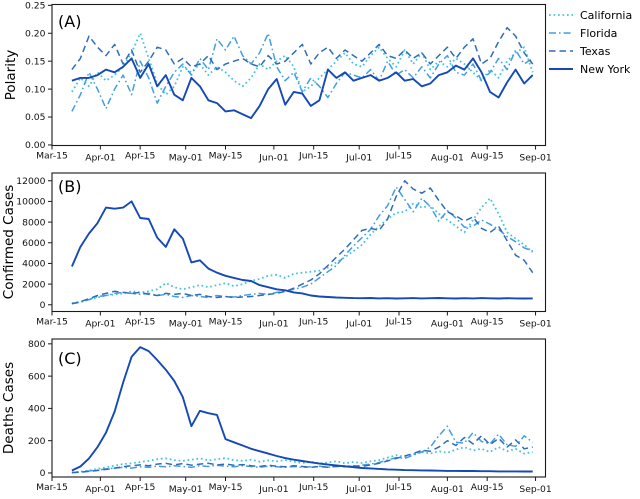 This screenshot has height=499, width=640. I want to click on y-tick-label: 4000, so click(34, 264).